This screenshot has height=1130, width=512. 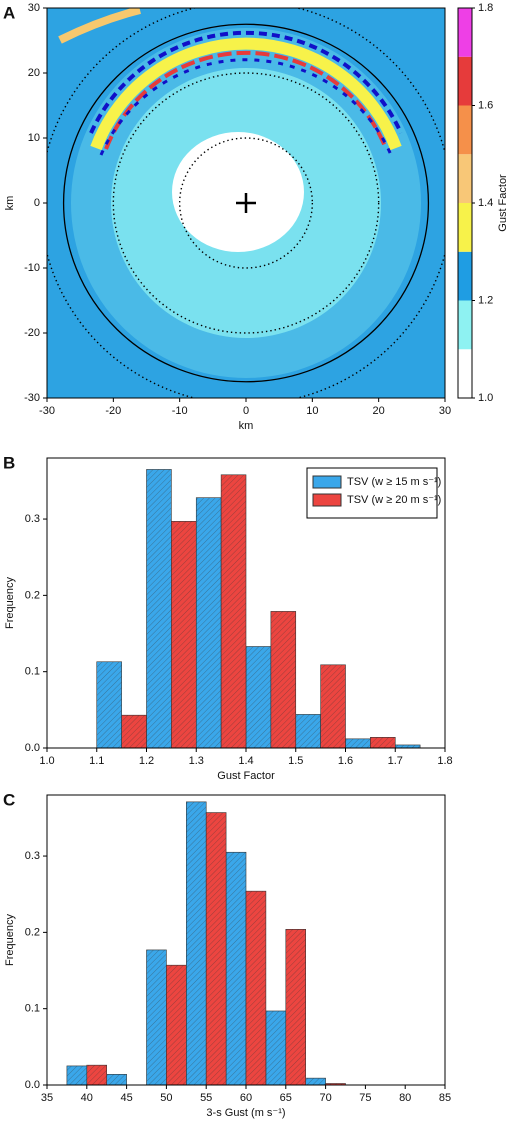 What do you see at coordinates (246, 776) in the screenshot?
I see `x-axis-label: Gust Factor` at bounding box center [246, 776].